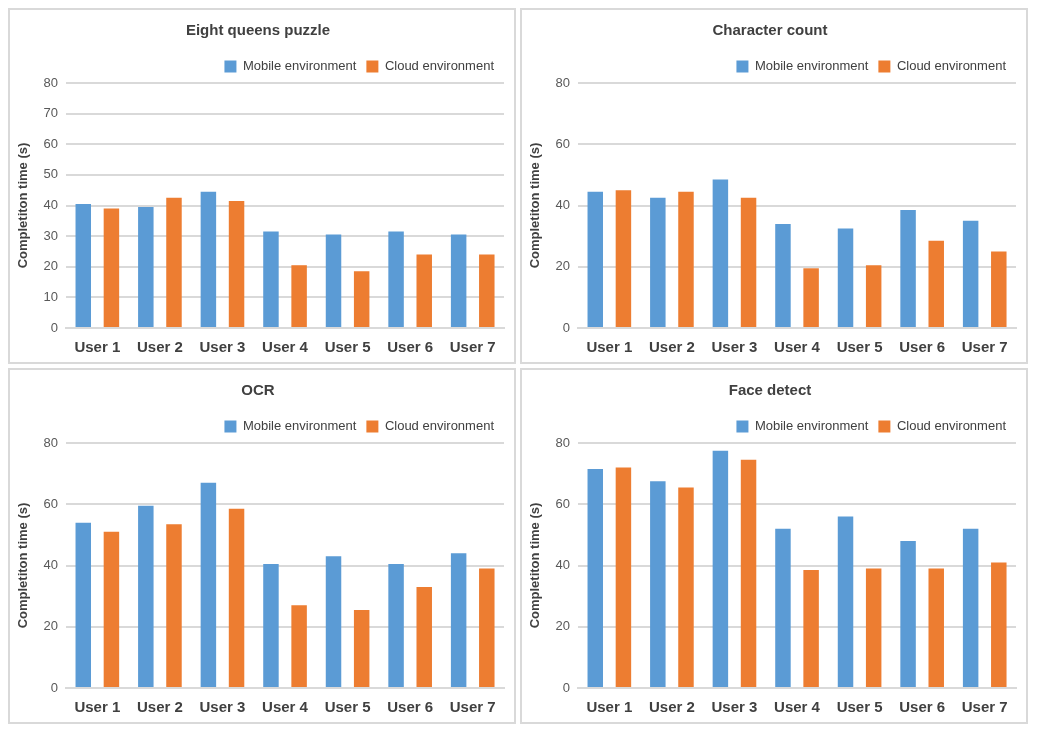  Describe the element at coordinates (258, 390) in the screenshot. I see `chart-title: OCR` at that location.